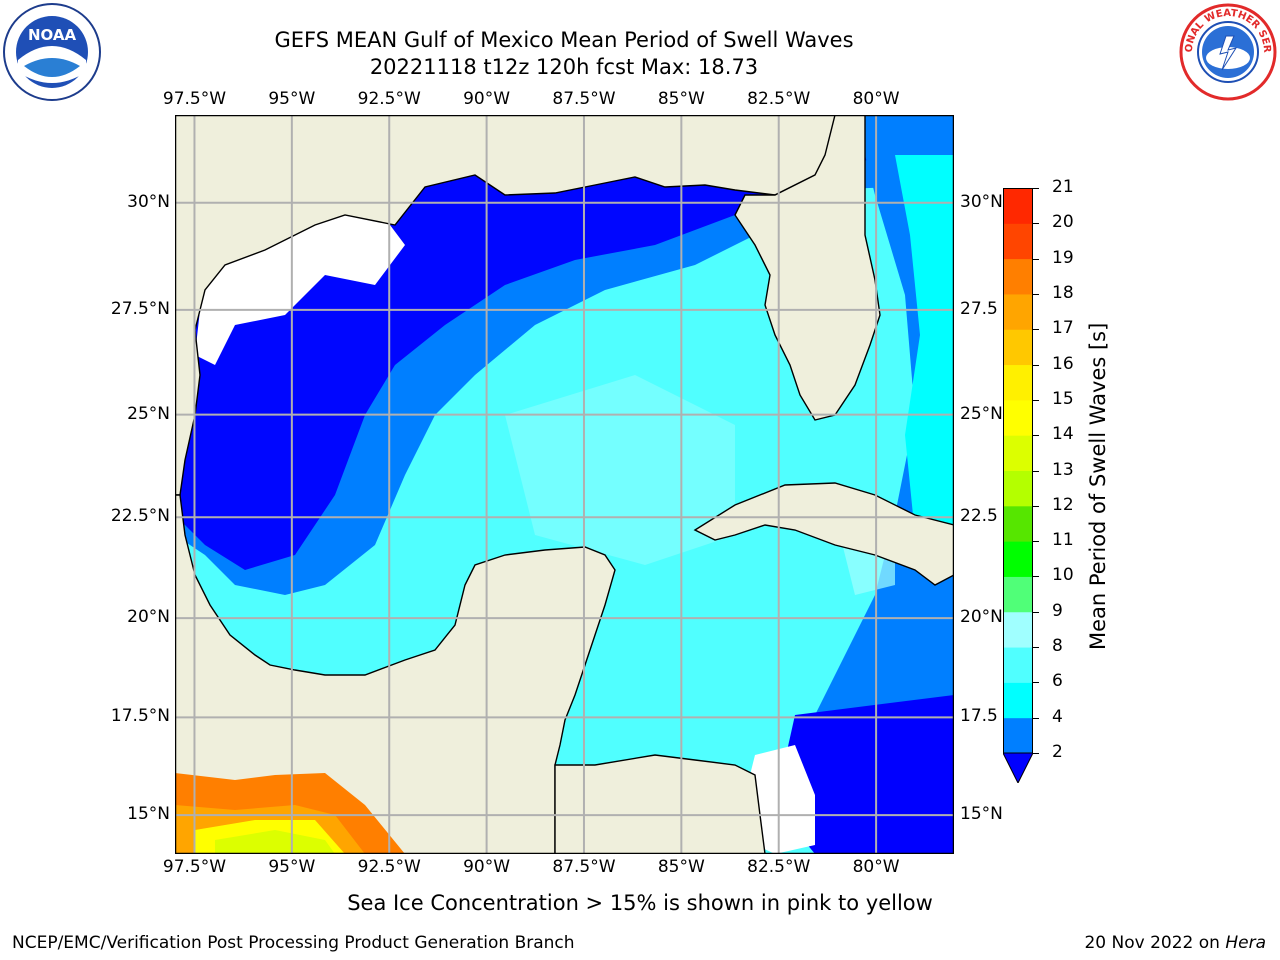  What do you see at coordinates (1057, 681) in the screenshot?
I see `colorbar-tick-label: 6` at bounding box center [1057, 681].